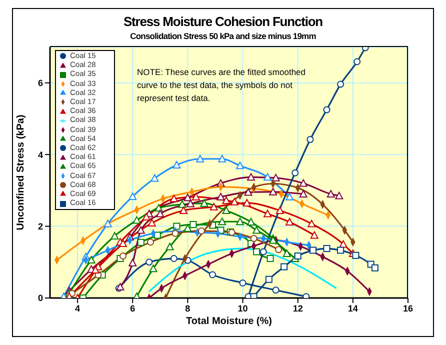 The width and height of the screenshot is (446, 345). Describe the element at coordinates (133, 308) in the screenshot. I see `x-tick-label: 6` at that location.